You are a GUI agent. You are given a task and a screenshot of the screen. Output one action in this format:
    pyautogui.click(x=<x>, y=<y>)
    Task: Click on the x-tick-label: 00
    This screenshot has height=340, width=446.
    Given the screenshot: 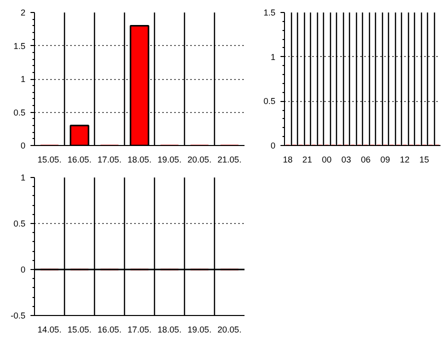 What is the action you would take?
    pyautogui.click(x=327, y=159)
    